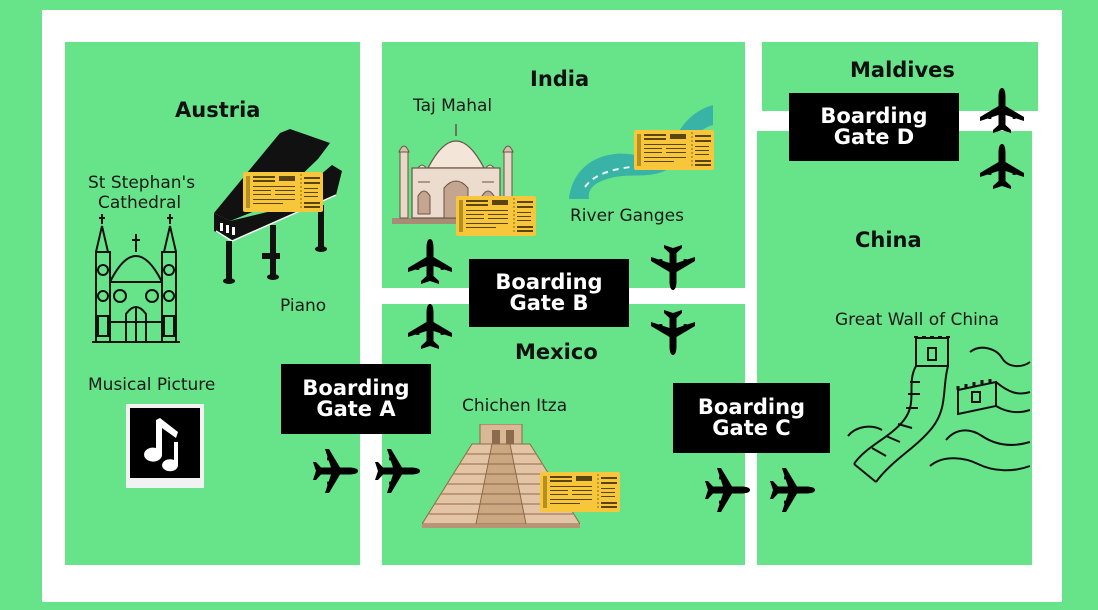 The width and height of the screenshot is (1098, 610). What do you see at coordinates (560, 79) in the screenshot?
I see `country-name-india: India` at bounding box center [560, 79].